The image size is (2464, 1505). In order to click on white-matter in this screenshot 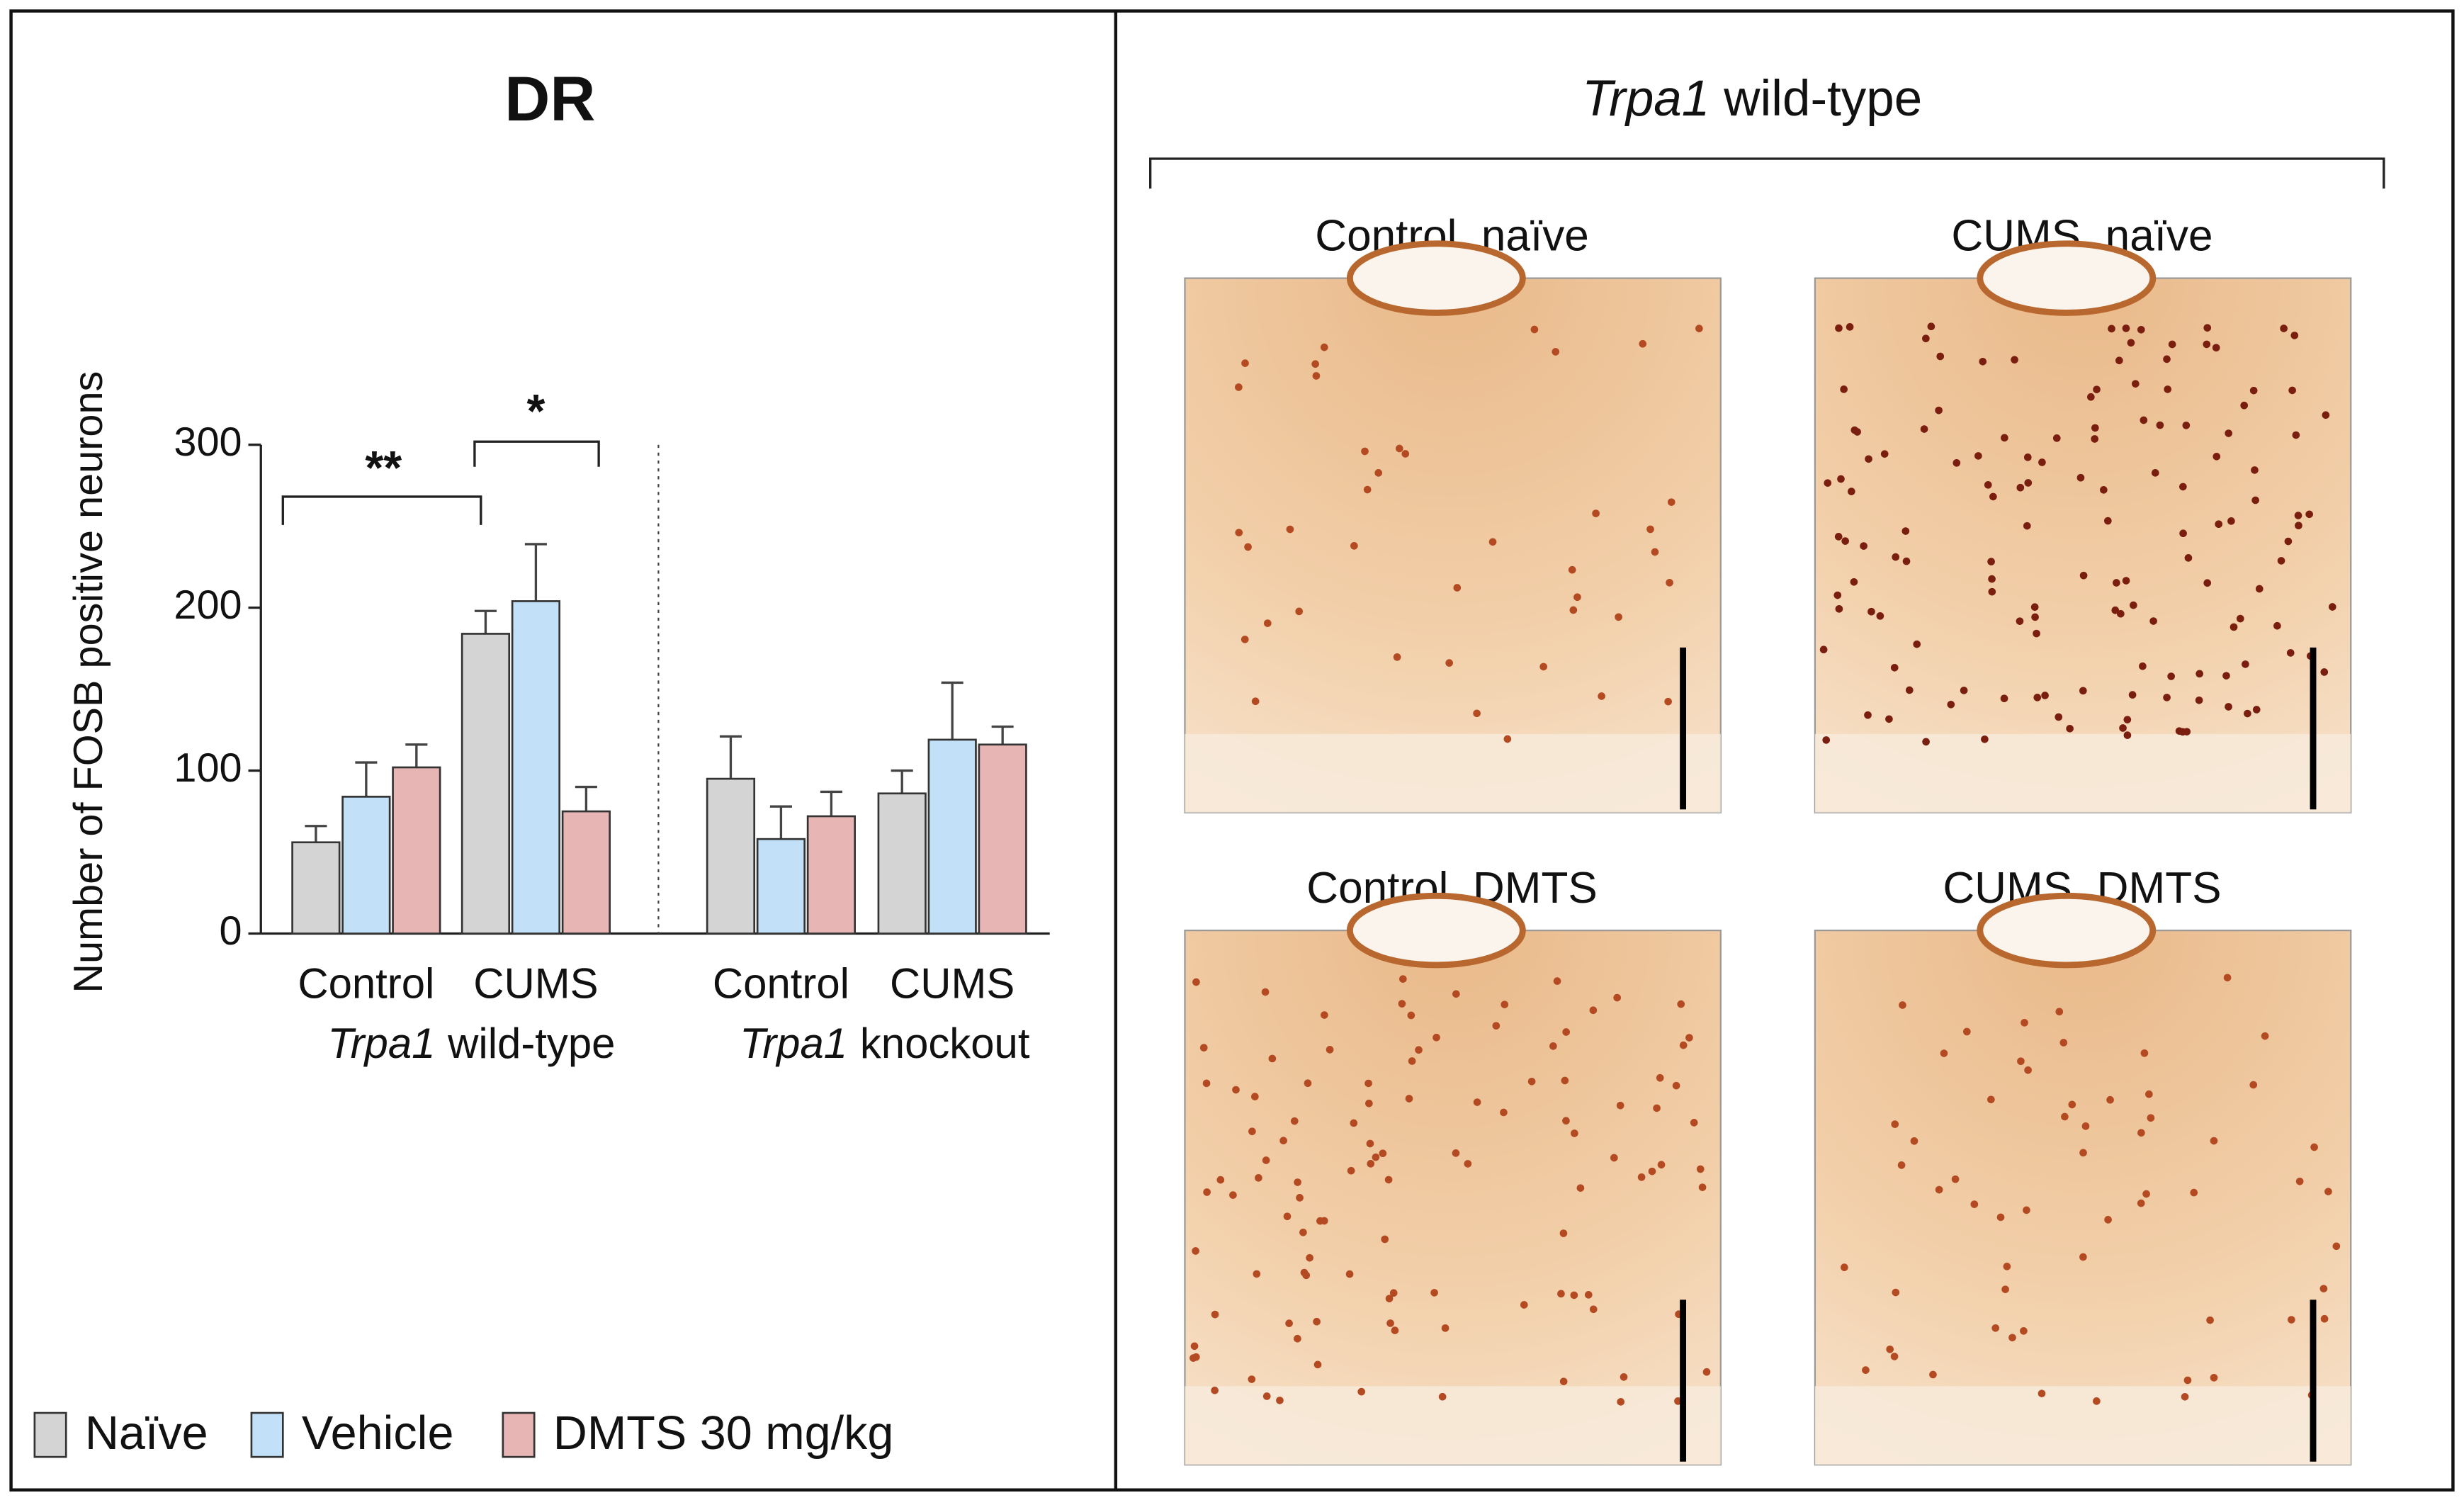, I will do `click(2082, 1425)`.